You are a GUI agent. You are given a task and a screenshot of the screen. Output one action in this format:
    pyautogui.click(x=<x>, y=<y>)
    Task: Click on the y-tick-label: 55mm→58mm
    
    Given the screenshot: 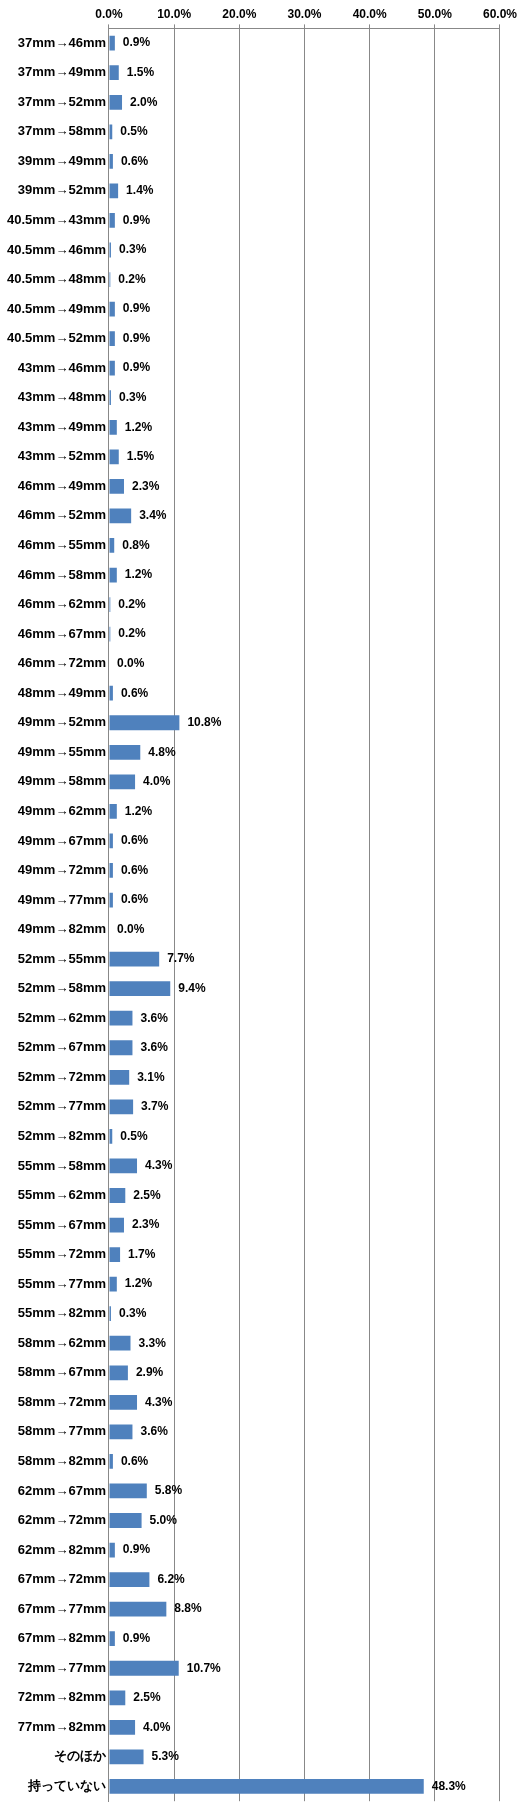 What is the action you would take?
    pyautogui.click(x=61, y=1165)
    